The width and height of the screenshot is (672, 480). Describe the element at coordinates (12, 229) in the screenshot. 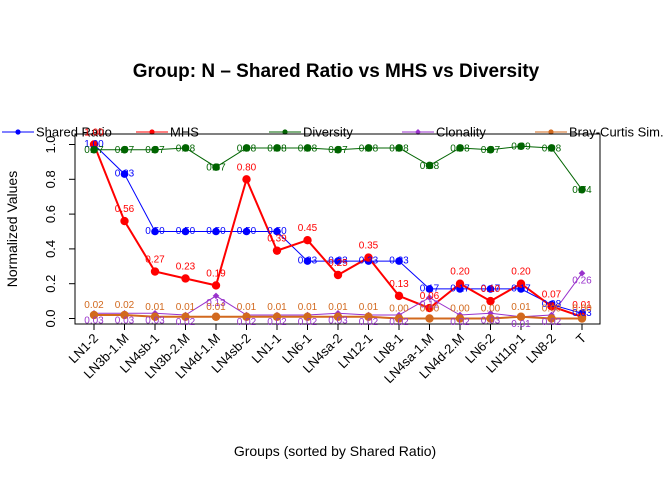

I see `y-axis-label: Normalized Values` at that location.